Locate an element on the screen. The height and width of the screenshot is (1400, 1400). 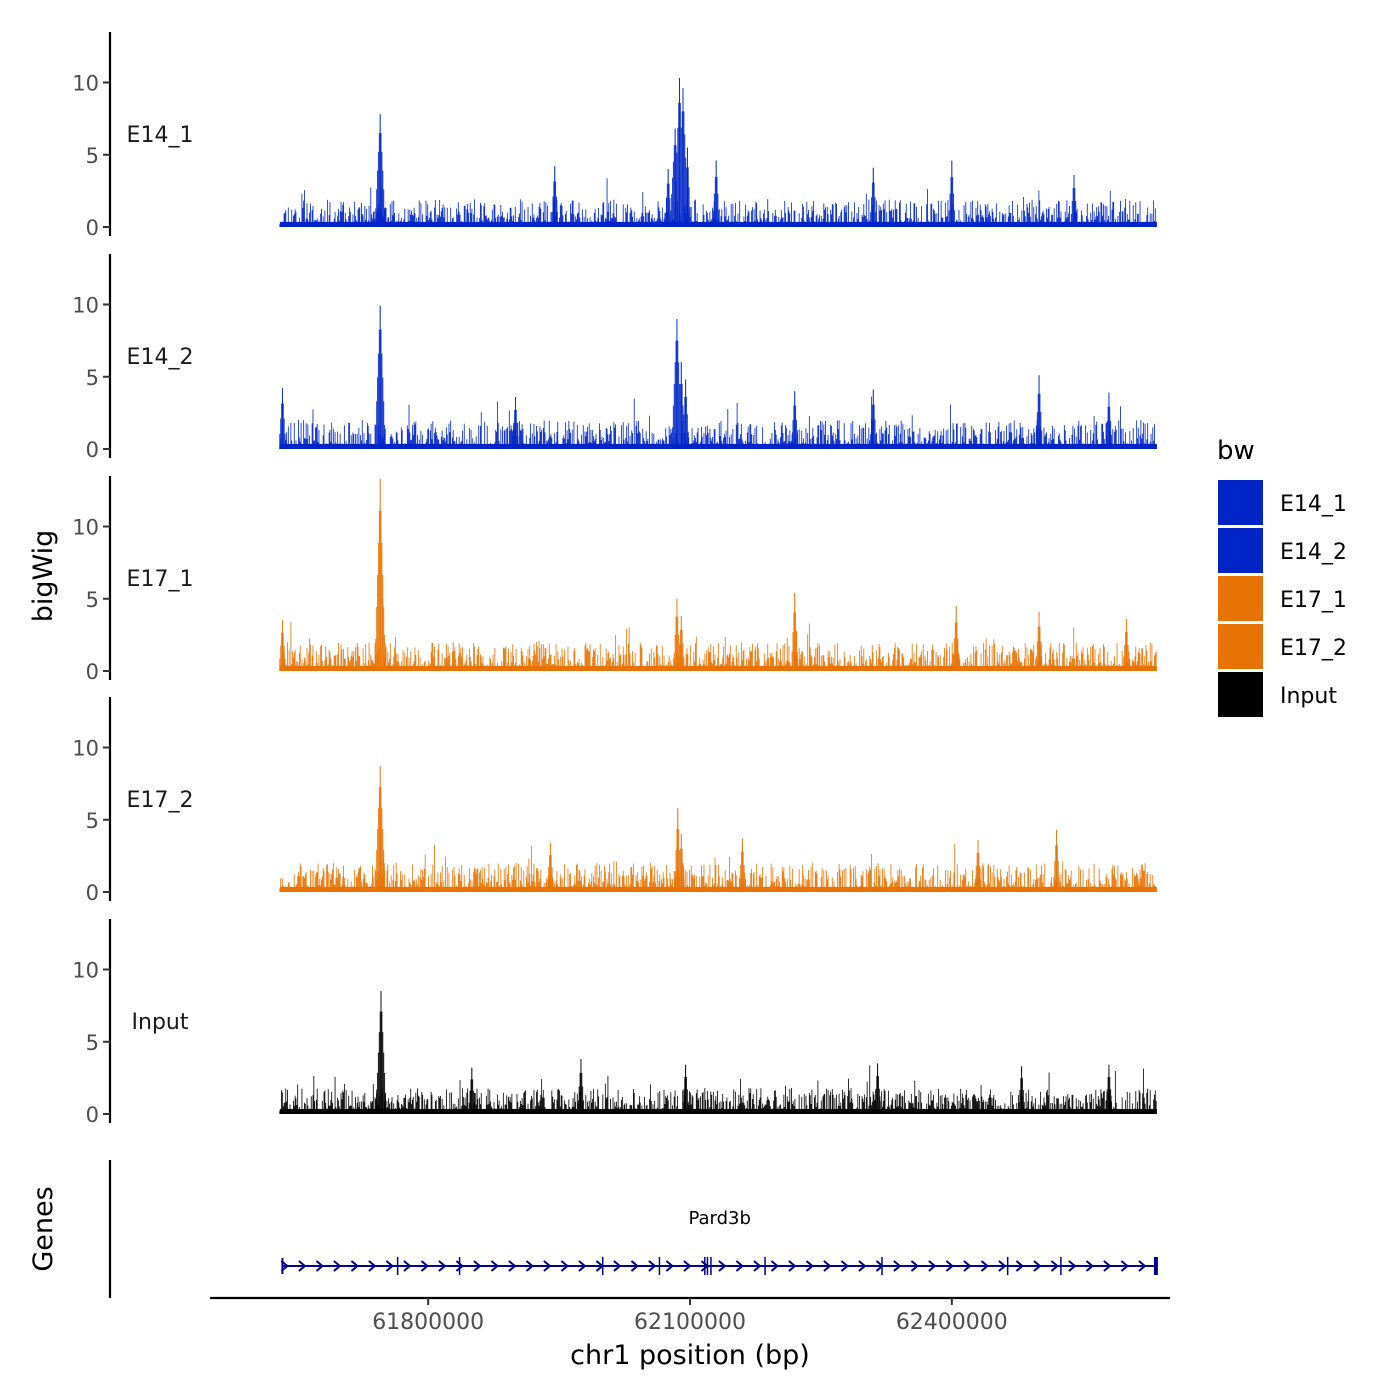
gene-start is located at coordinates (282, 1266).